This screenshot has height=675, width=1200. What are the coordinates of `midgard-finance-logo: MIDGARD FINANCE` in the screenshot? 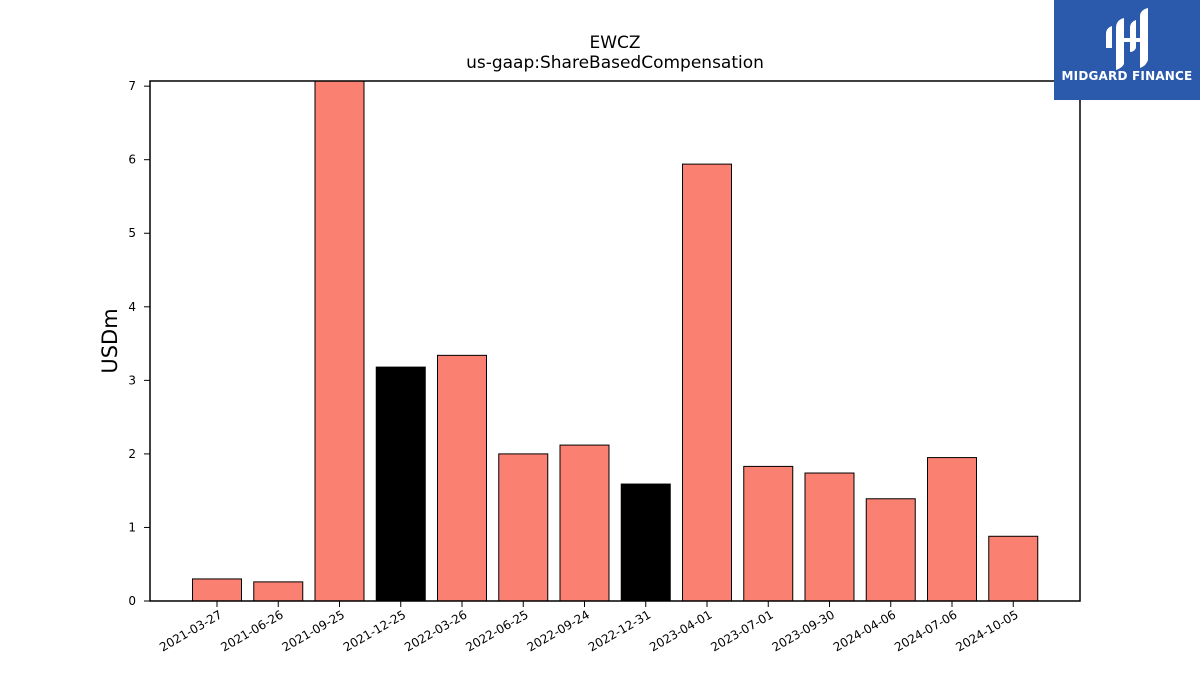 It's located at (1127, 50).